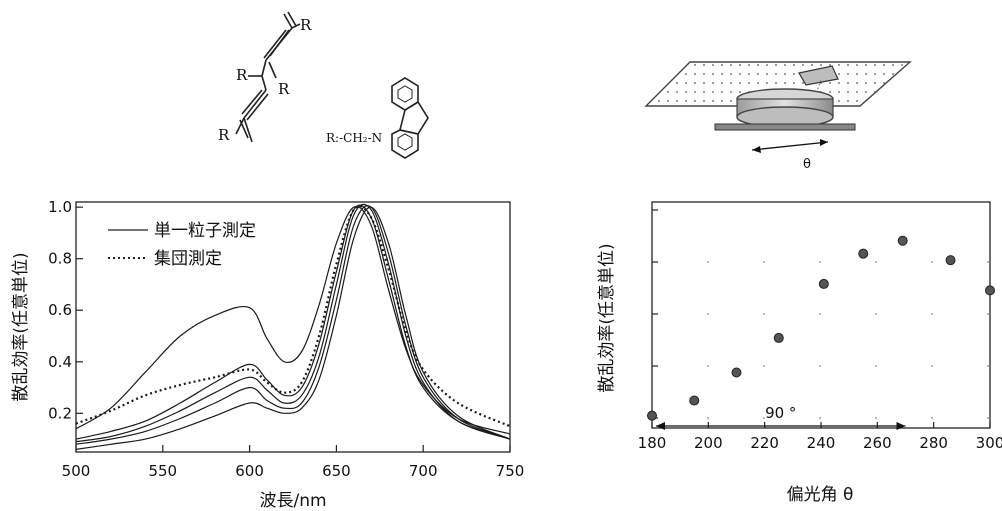 The width and height of the screenshot is (1002, 511). Describe the element at coordinates (510, 471) in the screenshot. I see `x-tick-label: 750` at that location.